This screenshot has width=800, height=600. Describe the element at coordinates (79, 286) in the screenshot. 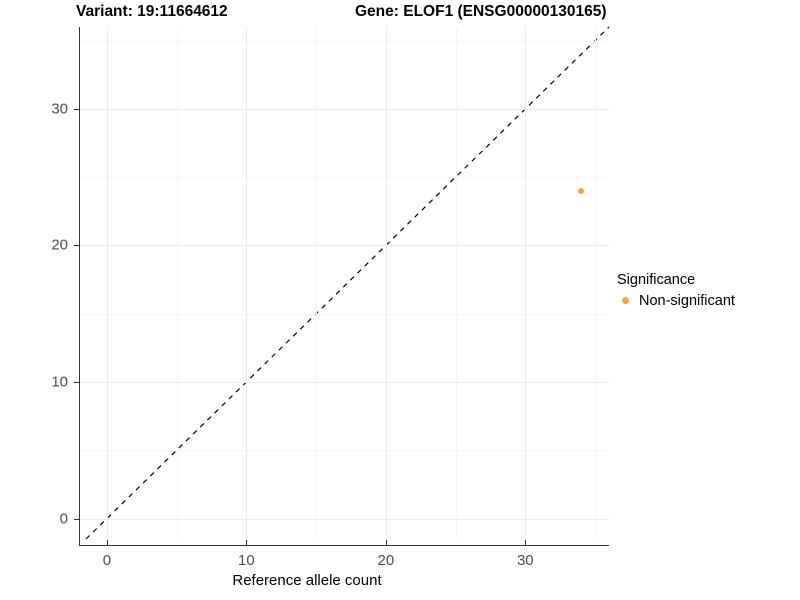

I see `y-axis-line` at that location.